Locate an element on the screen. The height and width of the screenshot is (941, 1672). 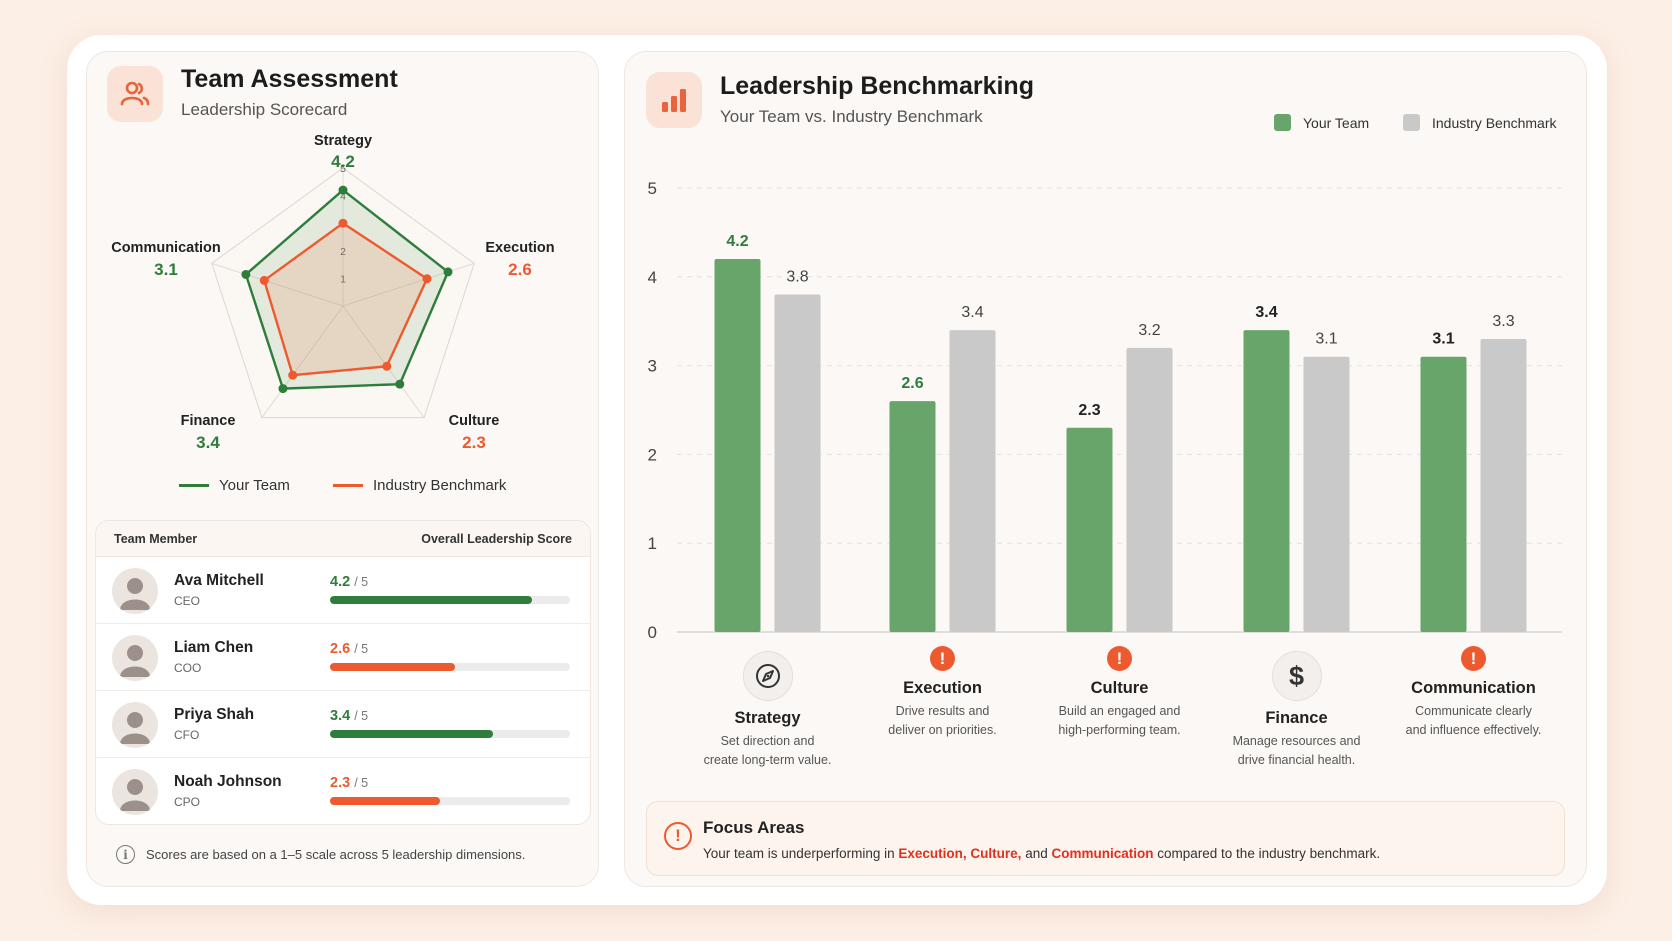
category-description: Set direction and create long-term value. is located at coordinates (768, 751).